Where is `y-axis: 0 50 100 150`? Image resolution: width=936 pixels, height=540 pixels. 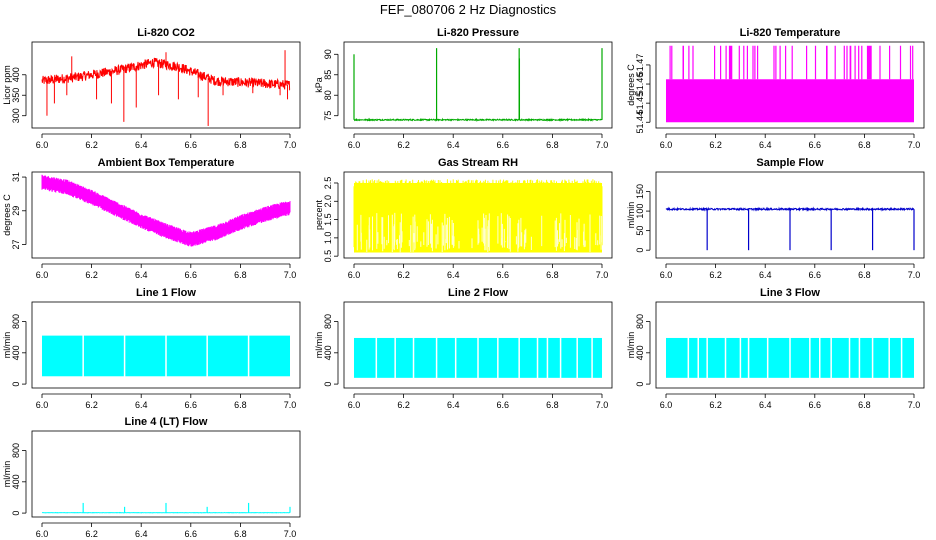 y-axis: 0 50 100 150 is located at coordinates (643, 218).